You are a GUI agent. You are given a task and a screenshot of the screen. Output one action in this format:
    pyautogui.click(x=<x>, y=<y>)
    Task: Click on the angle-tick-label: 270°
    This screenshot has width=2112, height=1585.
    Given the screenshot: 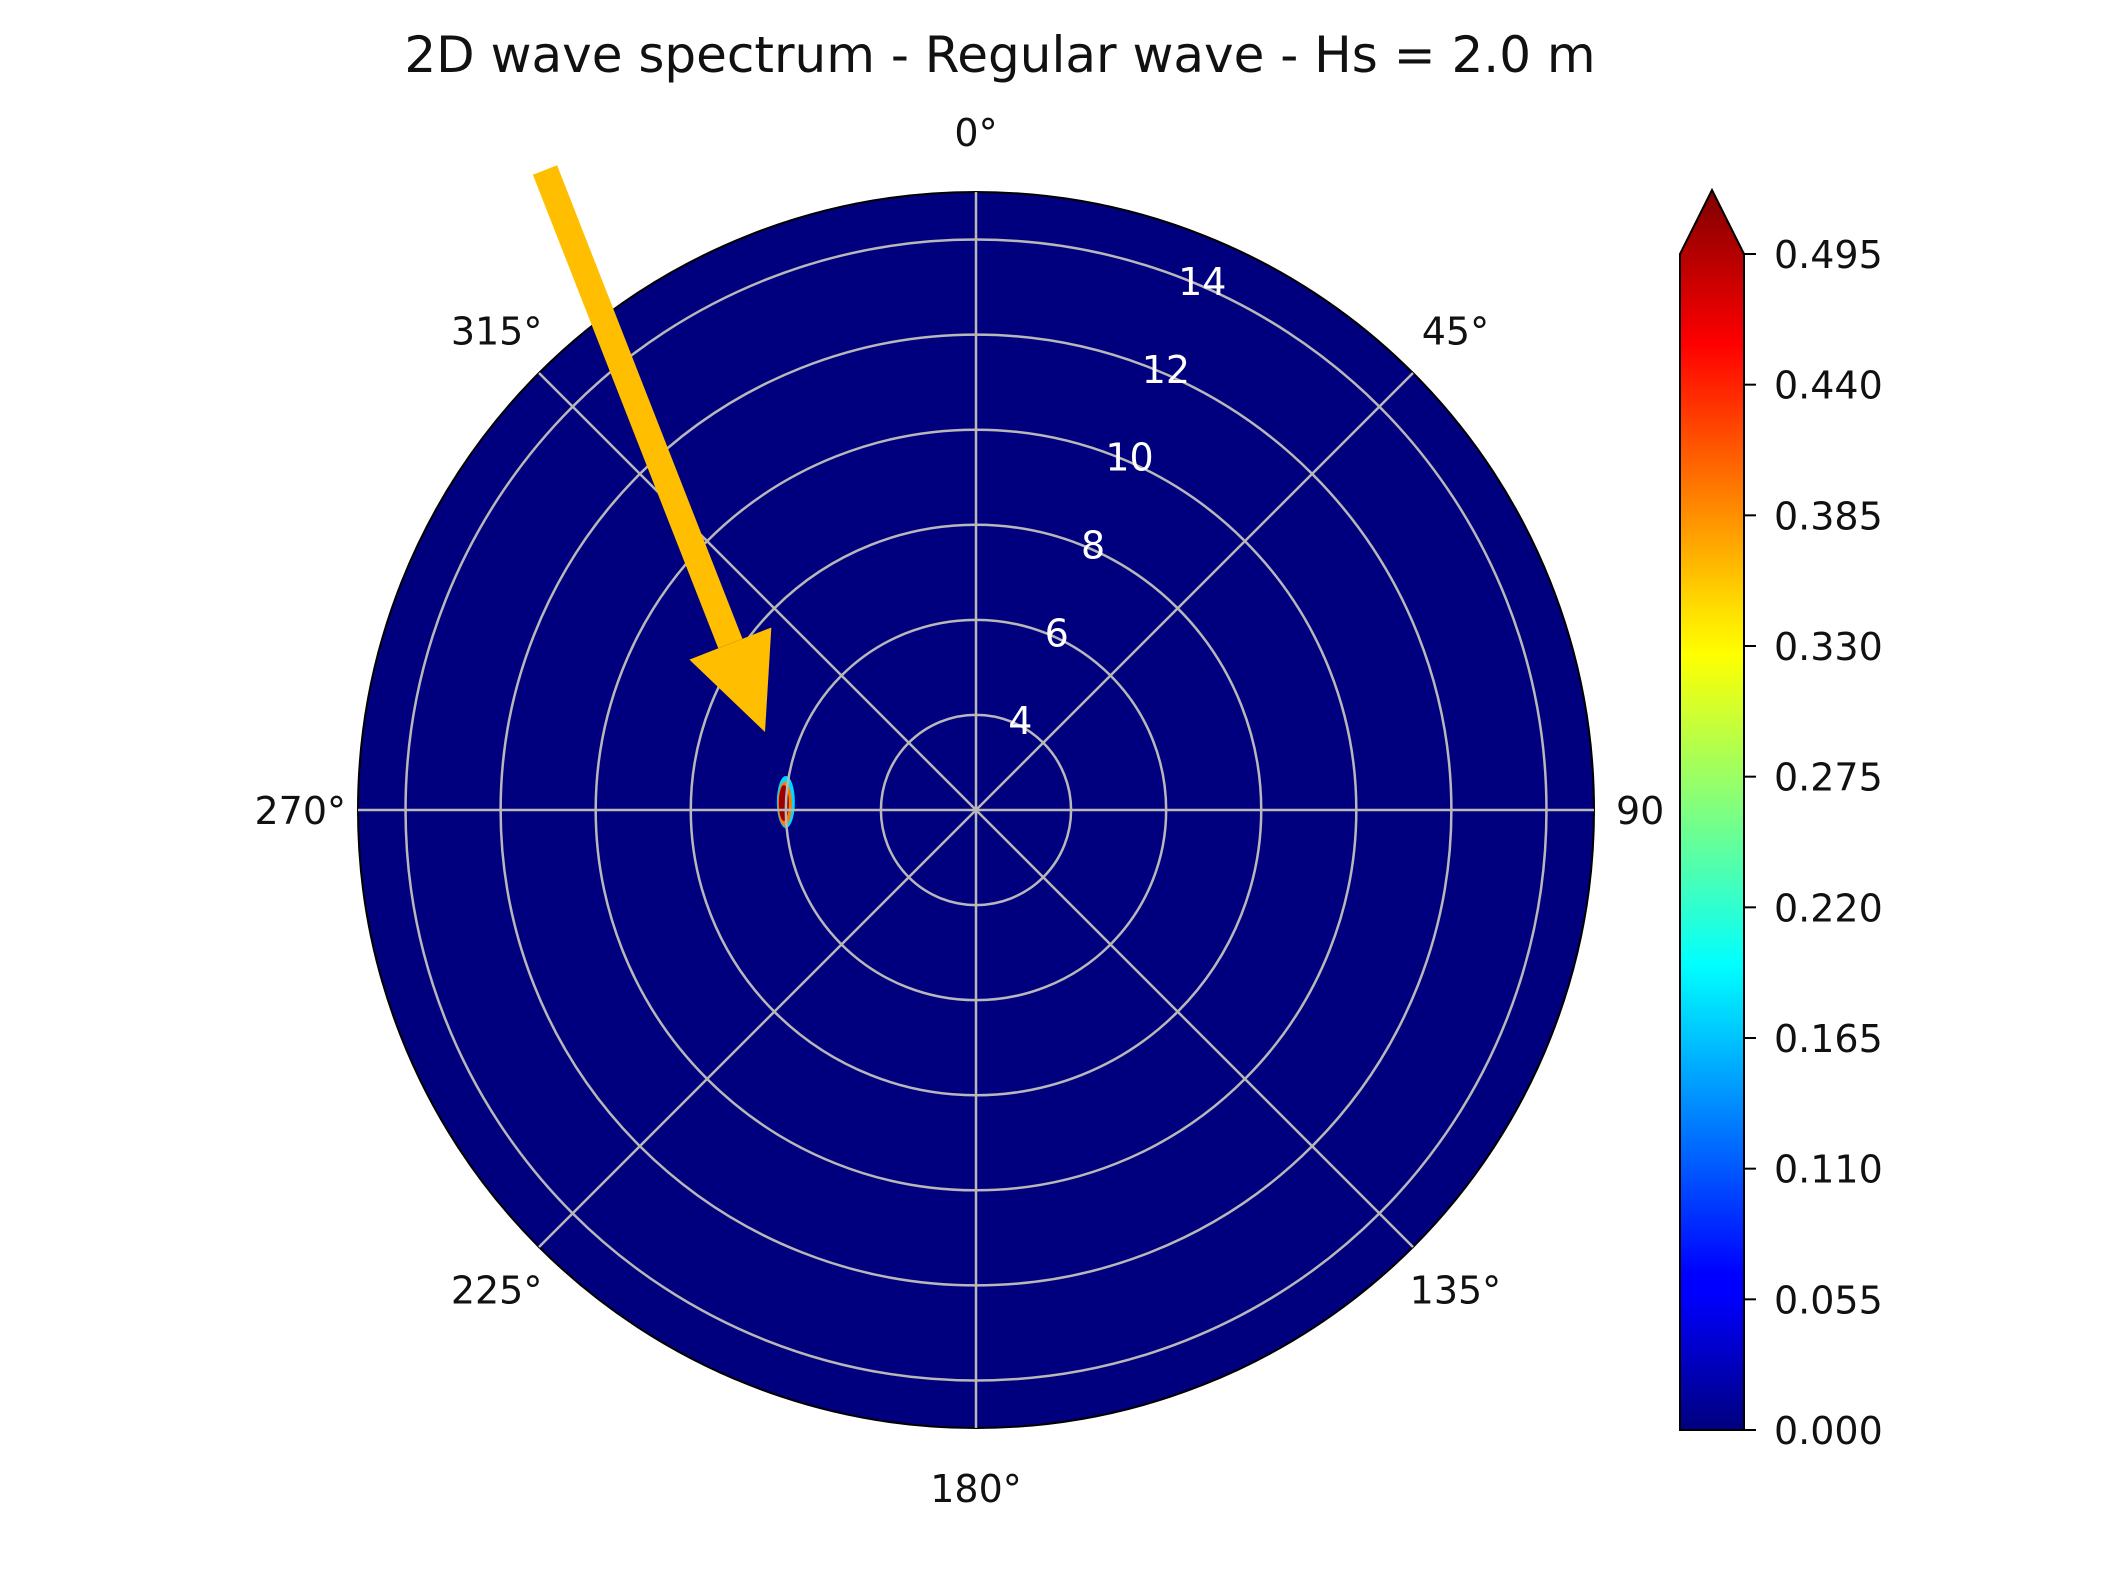 What is the action you would take?
    pyautogui.click(x=300, y=811)
    